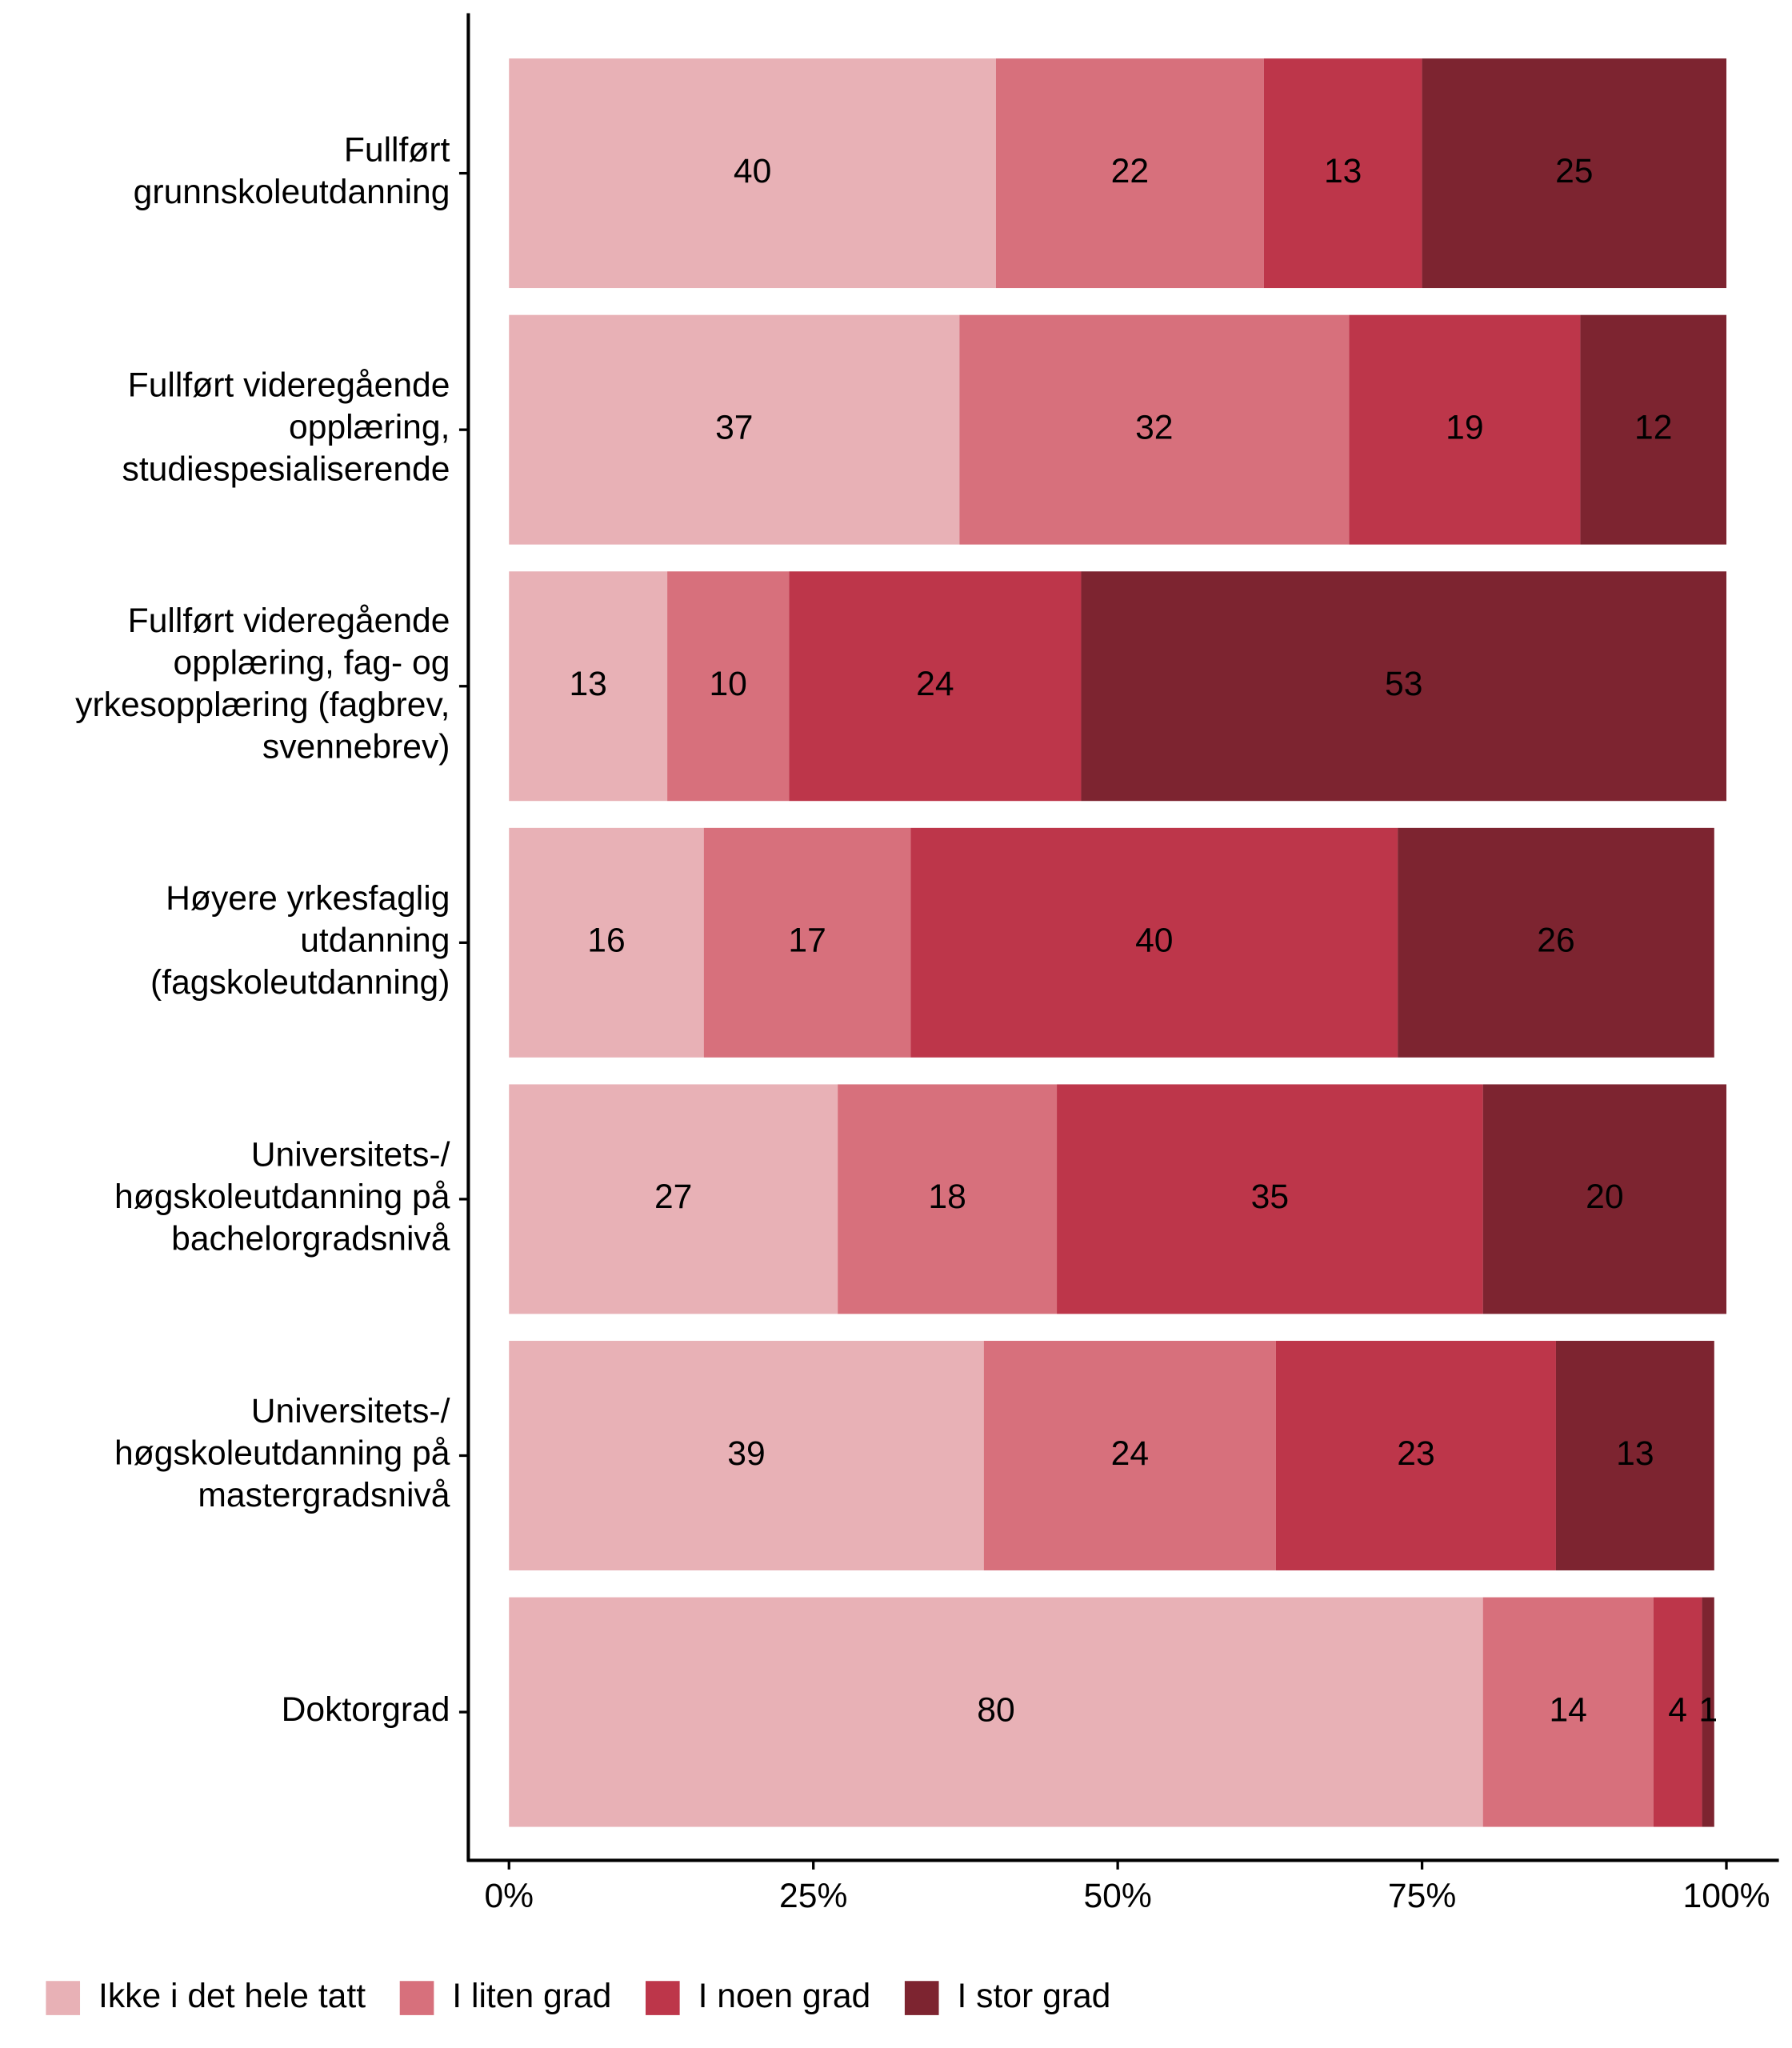 The image size is (1792, 2048). I want to click on value-label: 14, so click(1567, 1709).